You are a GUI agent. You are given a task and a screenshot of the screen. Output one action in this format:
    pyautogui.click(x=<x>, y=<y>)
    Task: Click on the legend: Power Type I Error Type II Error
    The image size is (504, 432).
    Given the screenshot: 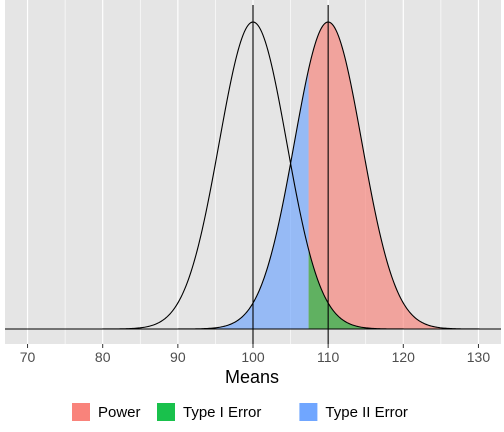 What is the action you would take?
    pyautogui.click(x=240, y=412)
    